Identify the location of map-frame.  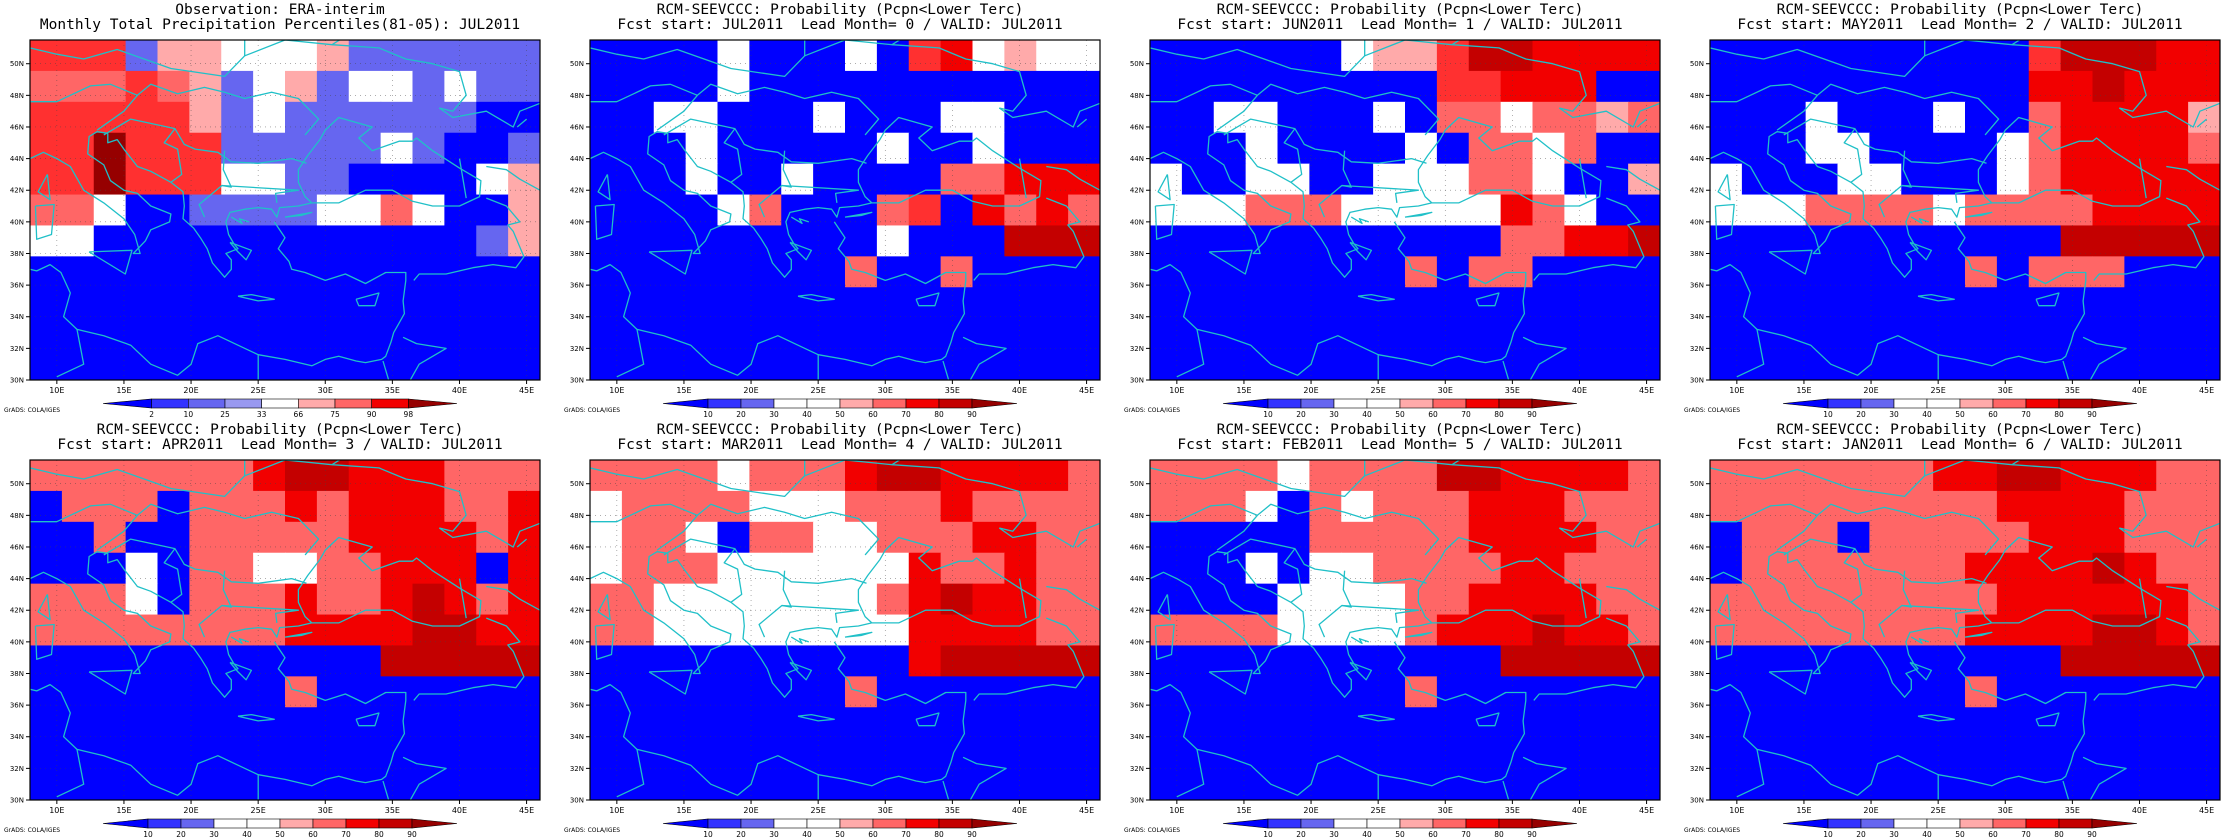
(845, 210).